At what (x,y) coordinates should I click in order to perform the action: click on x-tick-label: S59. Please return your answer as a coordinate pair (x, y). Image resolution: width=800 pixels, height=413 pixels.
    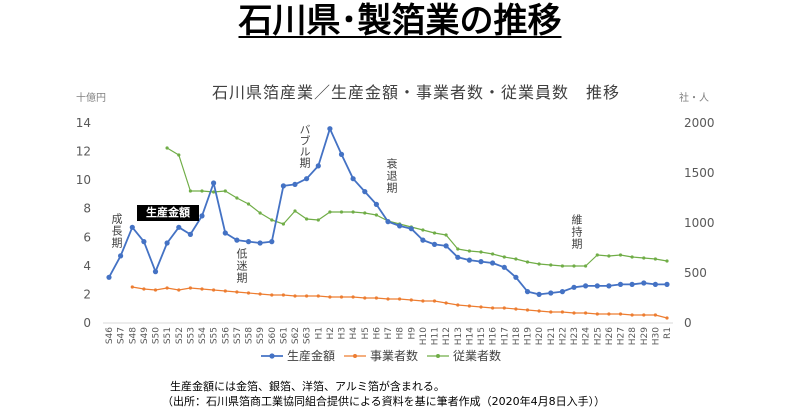
    Looking at the image, I should click on (261, 335).